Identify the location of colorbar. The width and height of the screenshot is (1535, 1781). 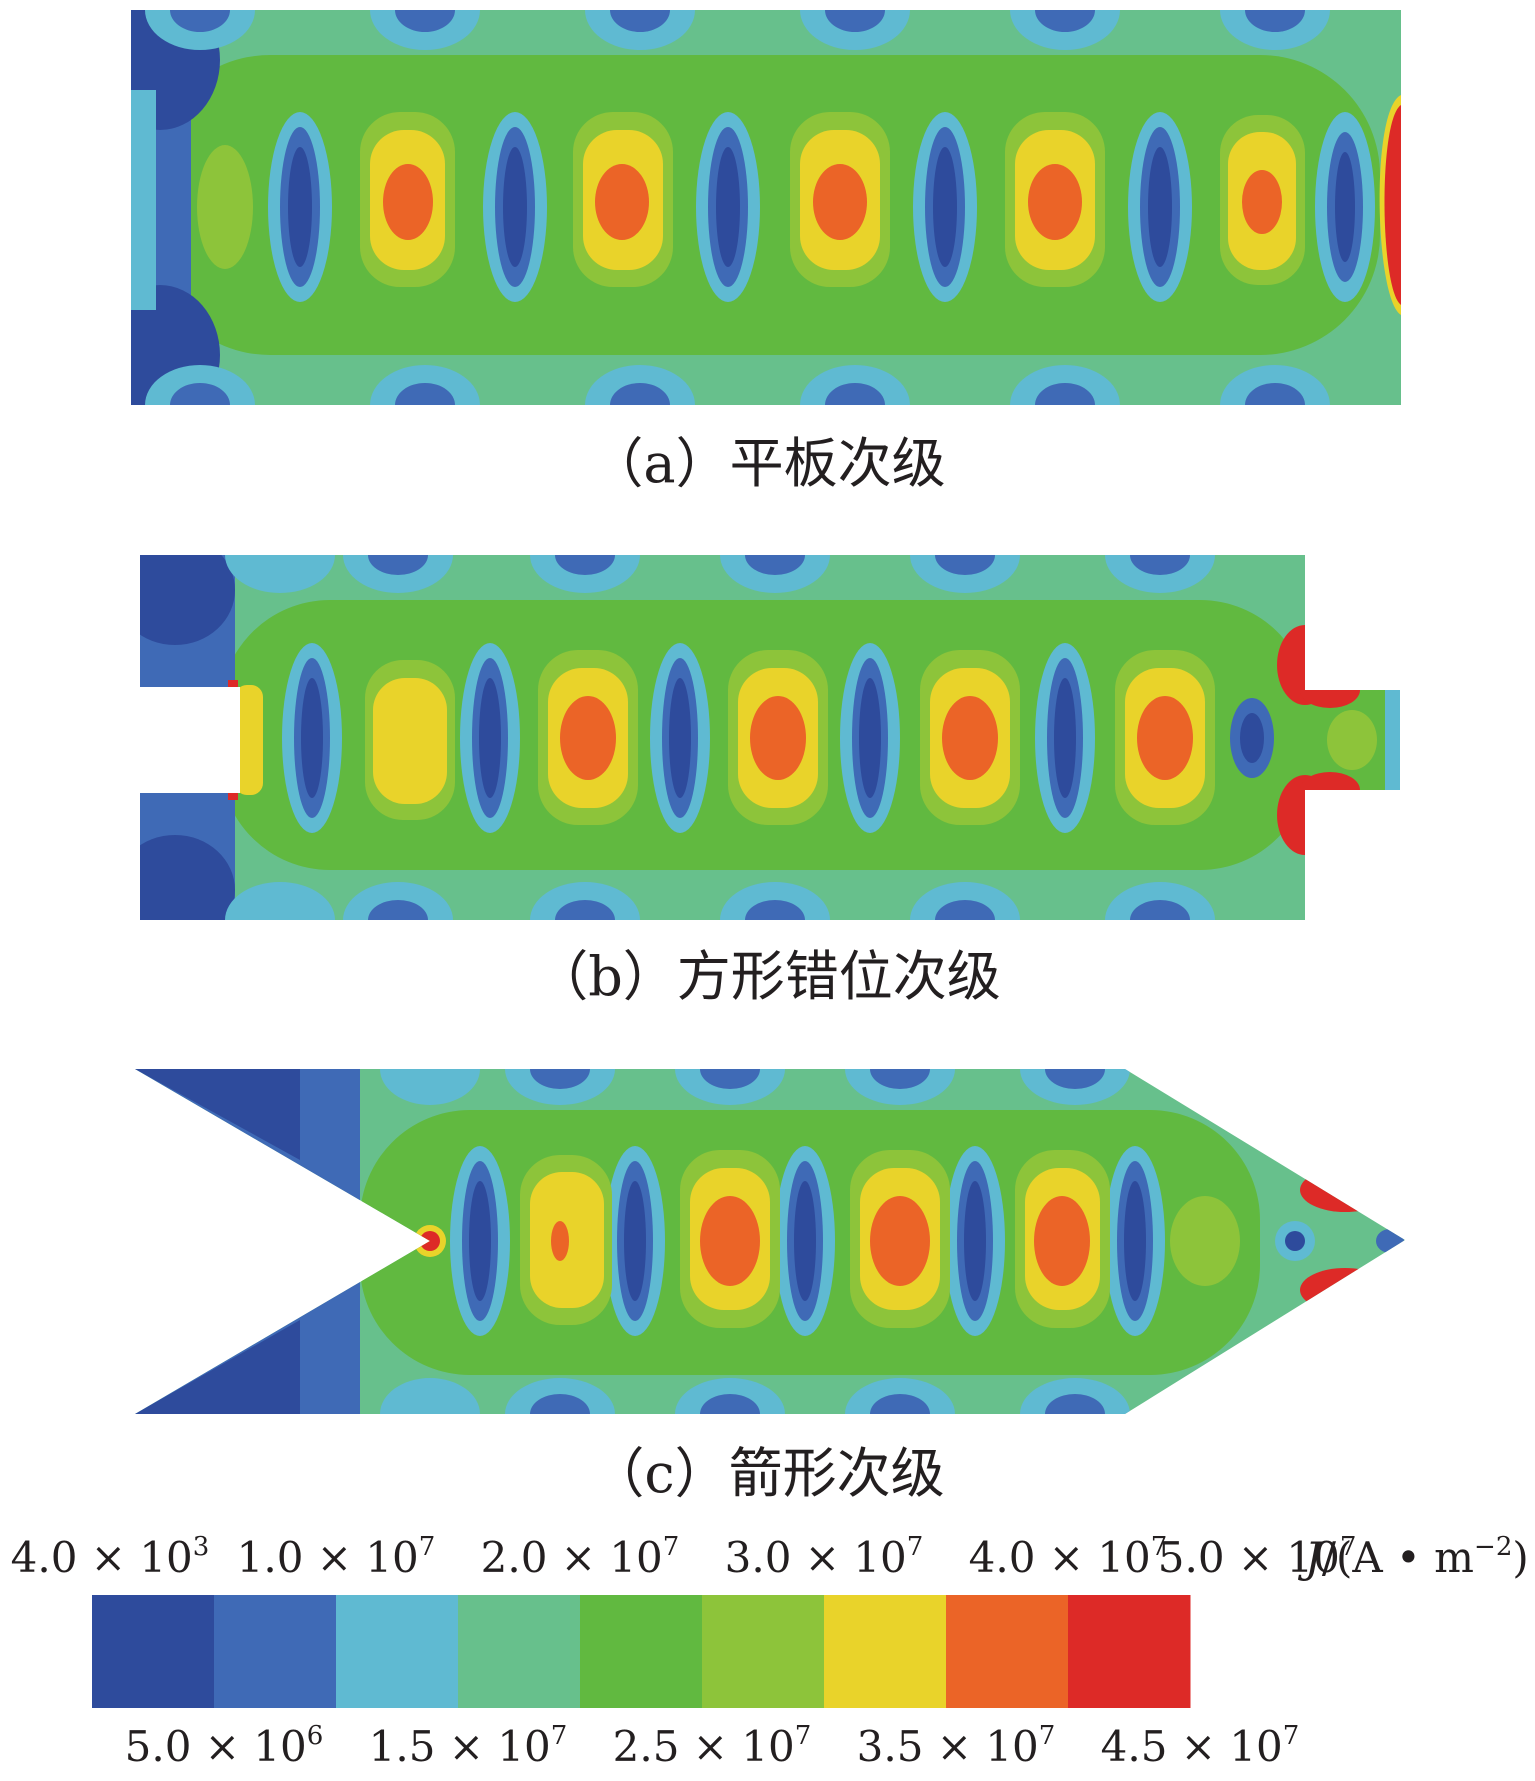
(641, 1651).